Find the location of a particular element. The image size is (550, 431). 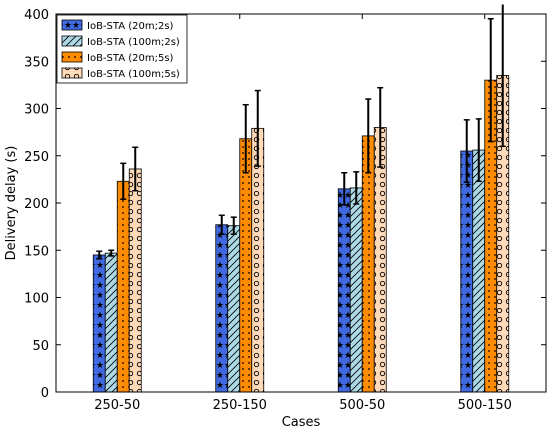

x-tick-label: 500-150 is located at coordinates (485, 405).